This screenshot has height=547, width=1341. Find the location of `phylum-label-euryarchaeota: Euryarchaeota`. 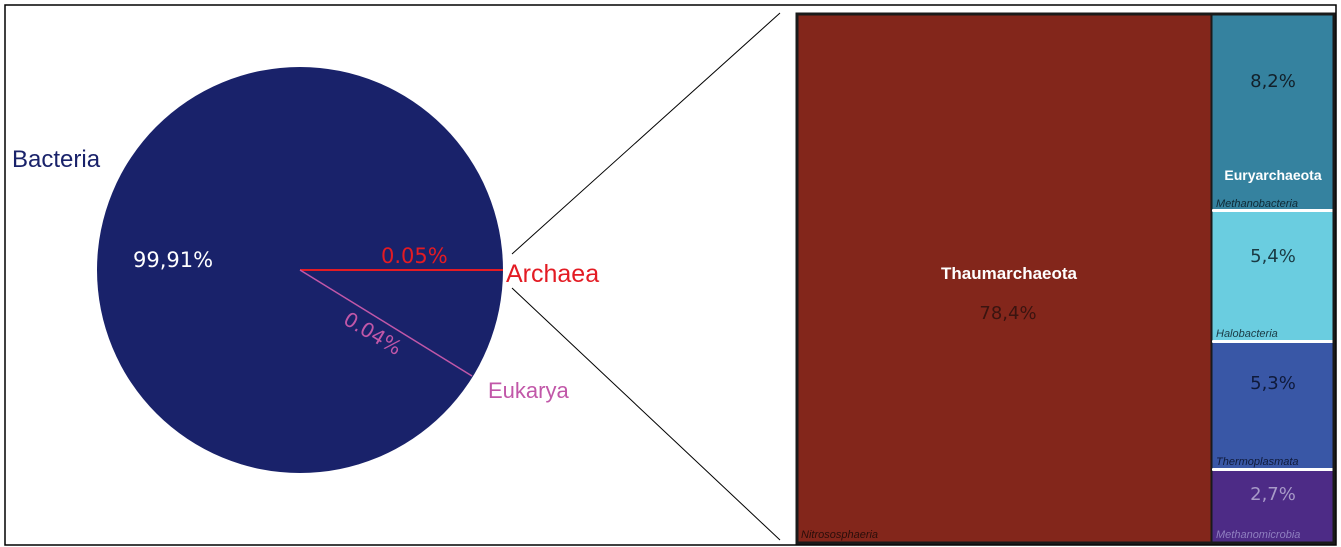

phylum-label-euryarchaeota: Euryarchaeota is located at coordinates (1272, 175).